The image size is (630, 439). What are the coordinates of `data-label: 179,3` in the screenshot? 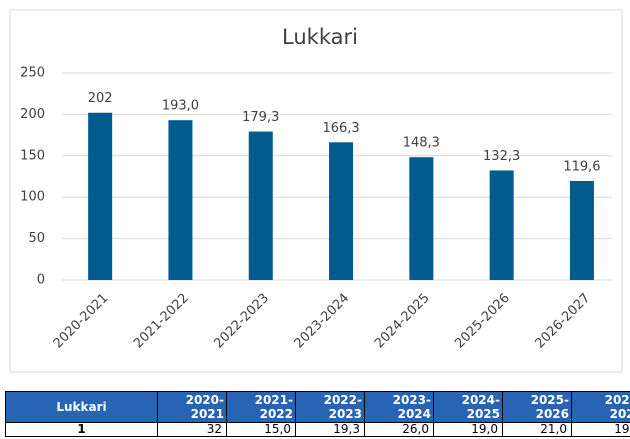 It's located at (260, 117).